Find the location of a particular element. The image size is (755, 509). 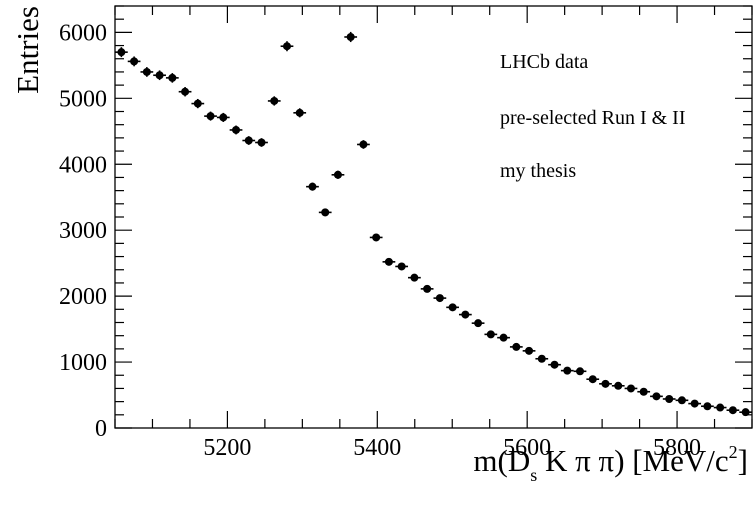

x-axis-title: m(Ds K π π) [MeV/c2] is located at coordinates (610, 463).